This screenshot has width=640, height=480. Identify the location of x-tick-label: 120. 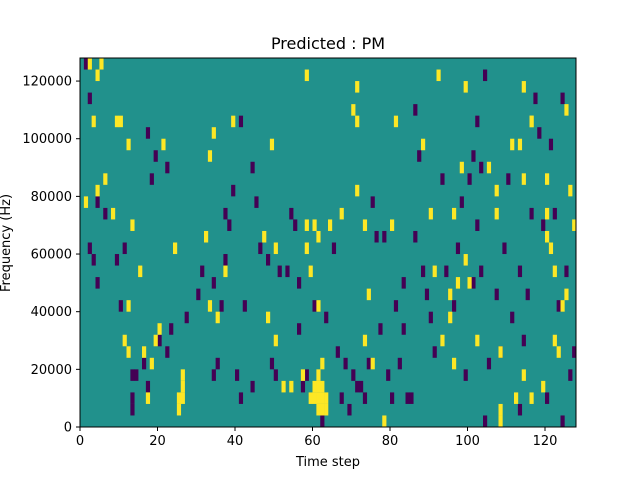
(545, 441).